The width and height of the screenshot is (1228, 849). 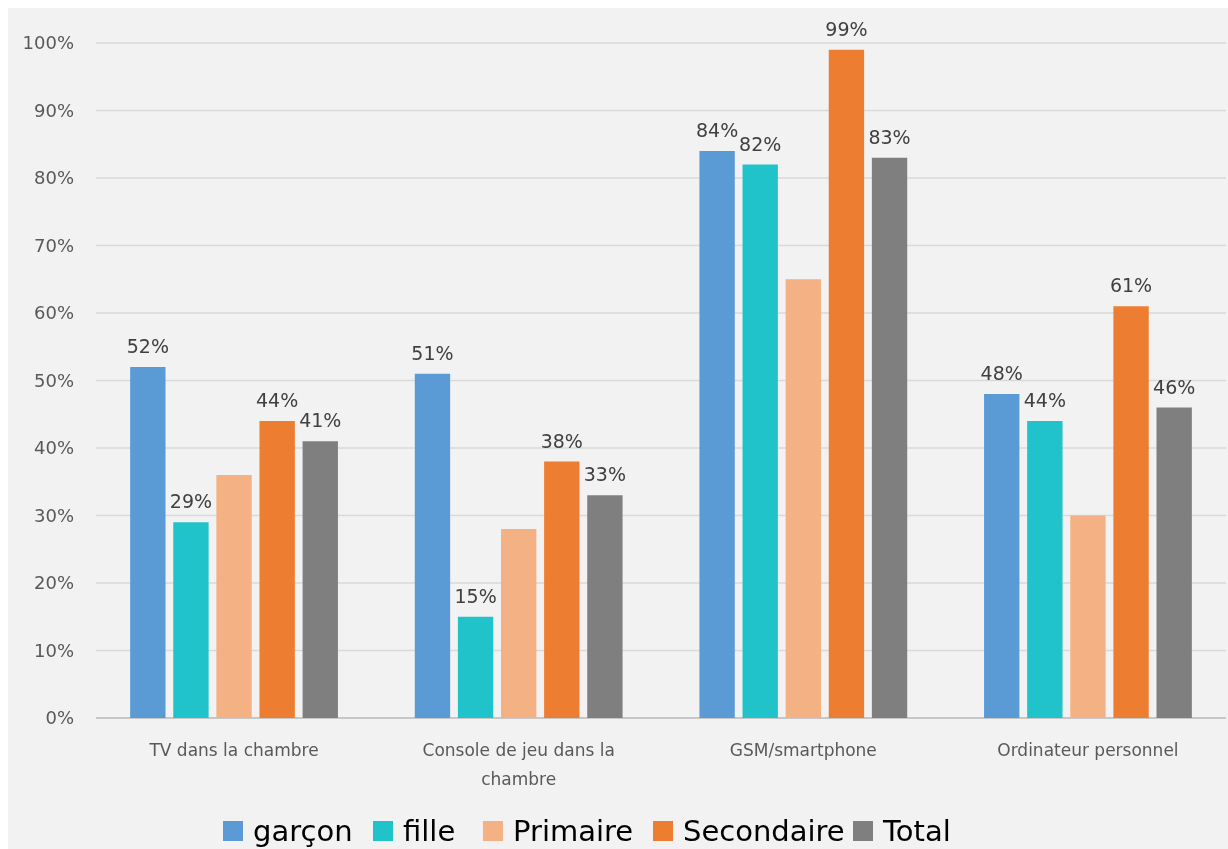 What do you see at coordinates (1001, 373) in the screenshot?
I see `data-label: 48%` at bounding box center [1001, 373].